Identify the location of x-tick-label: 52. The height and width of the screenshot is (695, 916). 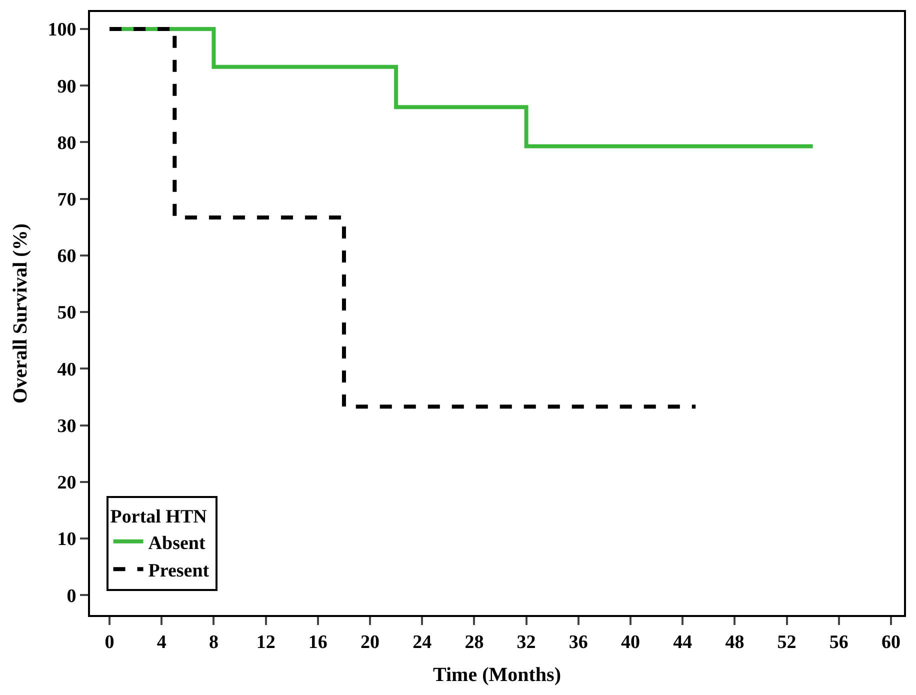
(786, 642).